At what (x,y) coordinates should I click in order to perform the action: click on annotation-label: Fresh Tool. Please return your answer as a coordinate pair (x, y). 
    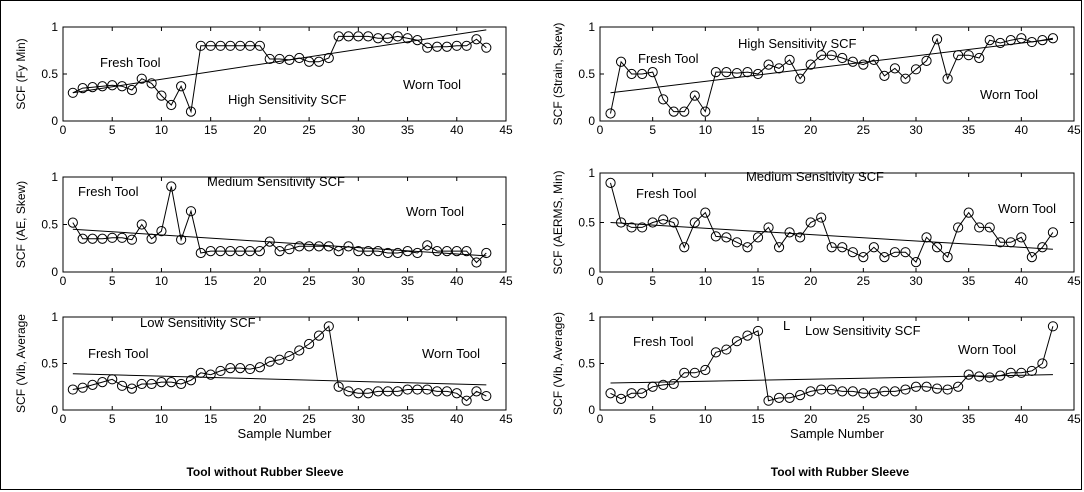
    Looking at the image, I should click on (130, 62).